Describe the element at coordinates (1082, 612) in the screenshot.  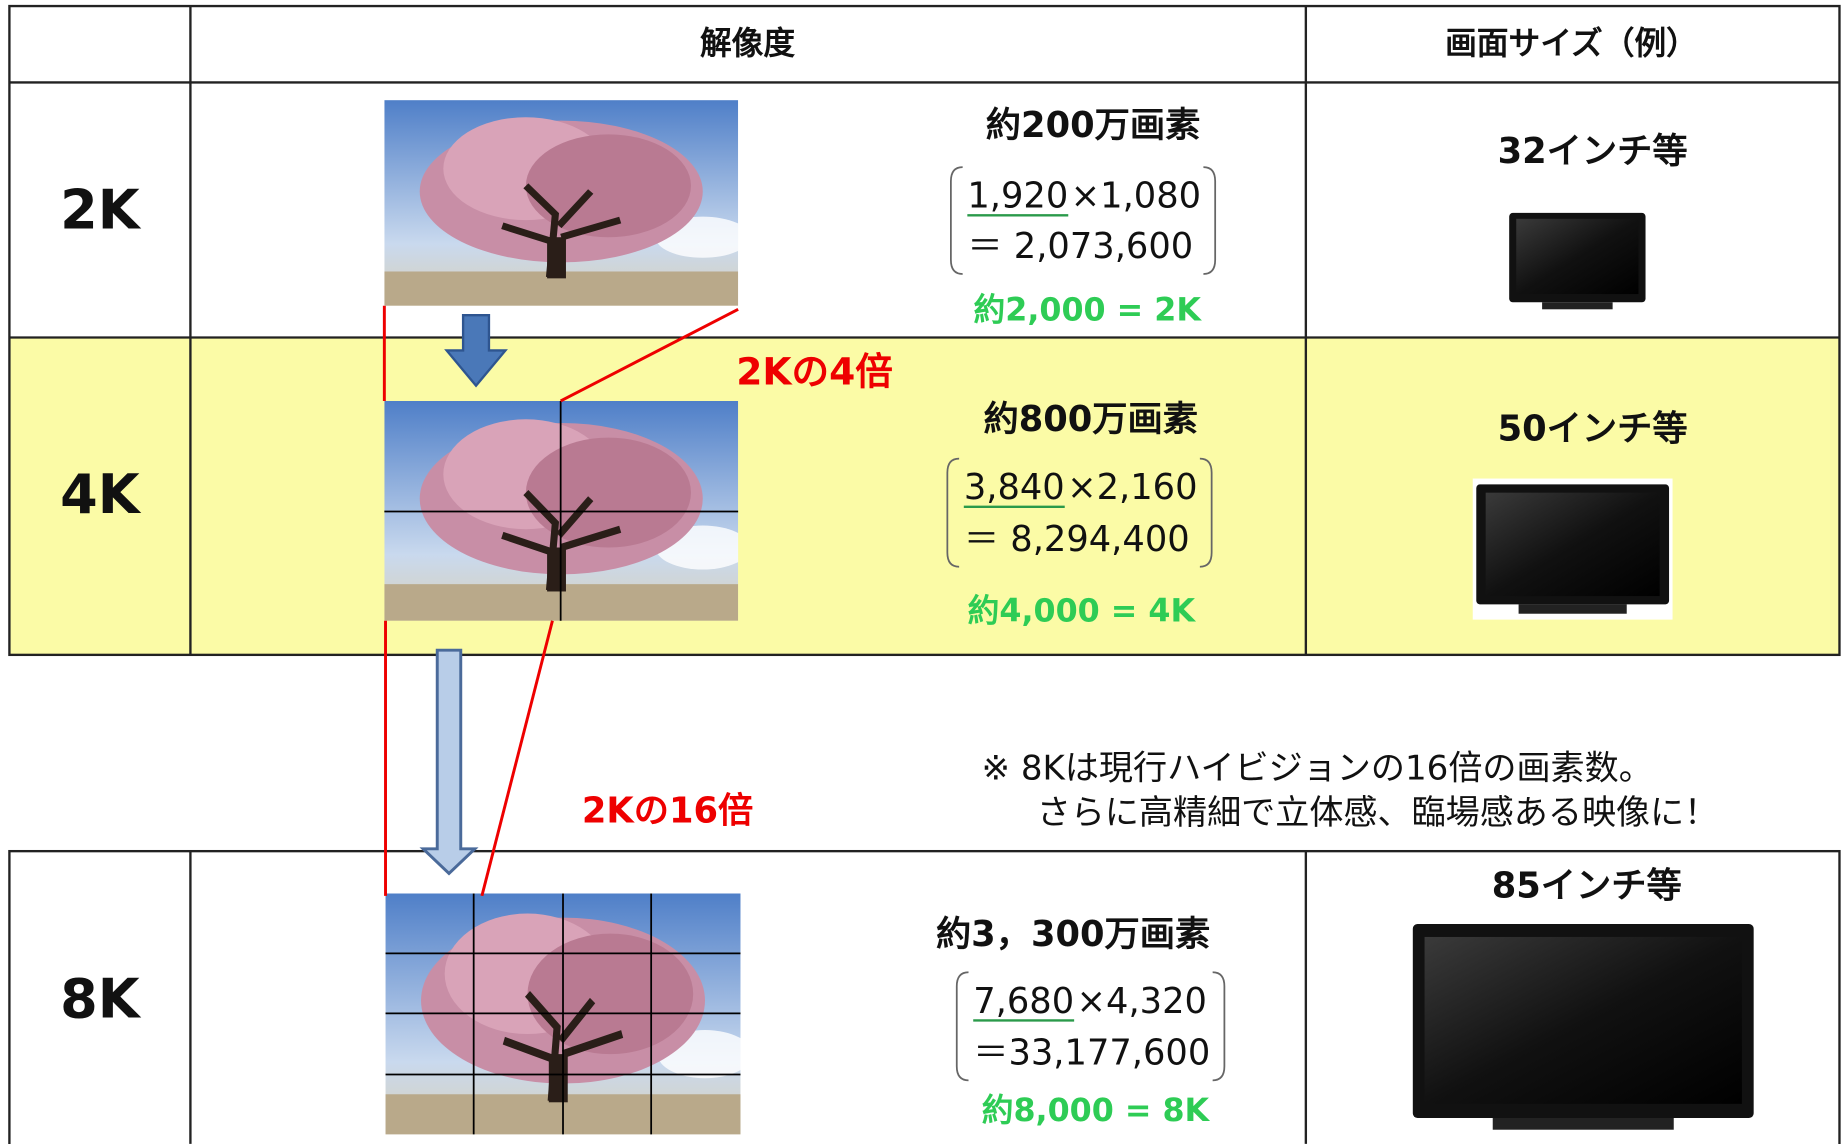
I see `approx-k: 約4,000 = 4K` at that location.